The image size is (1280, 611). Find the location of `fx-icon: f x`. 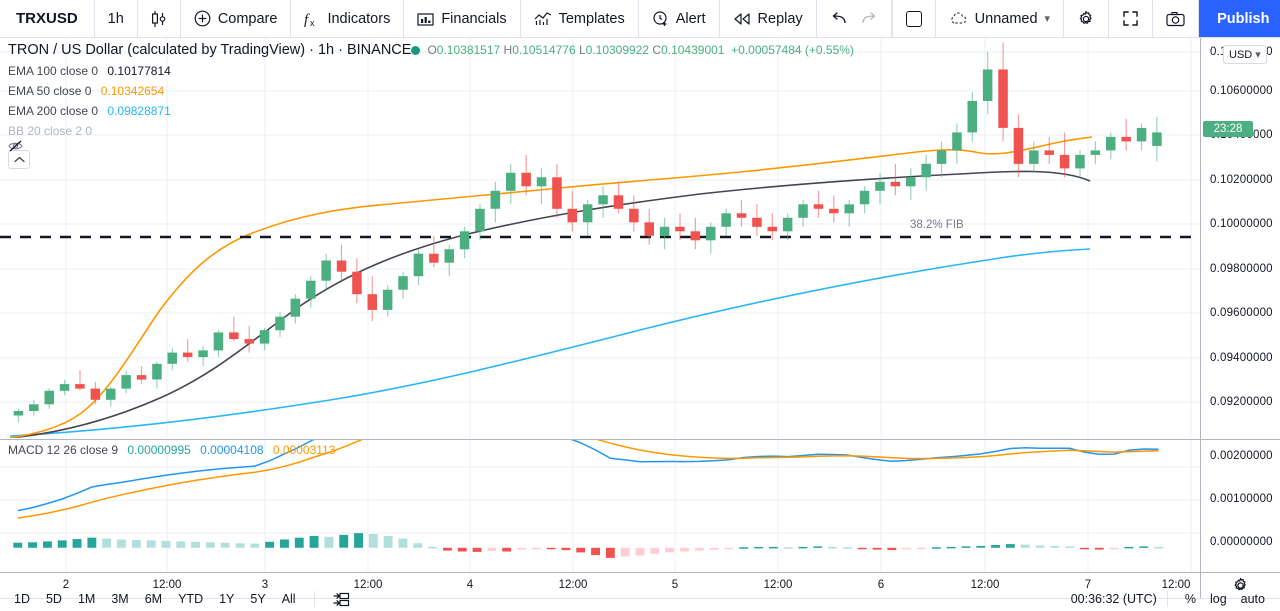

fx-icon: f x is located at coordinates (312, 19).